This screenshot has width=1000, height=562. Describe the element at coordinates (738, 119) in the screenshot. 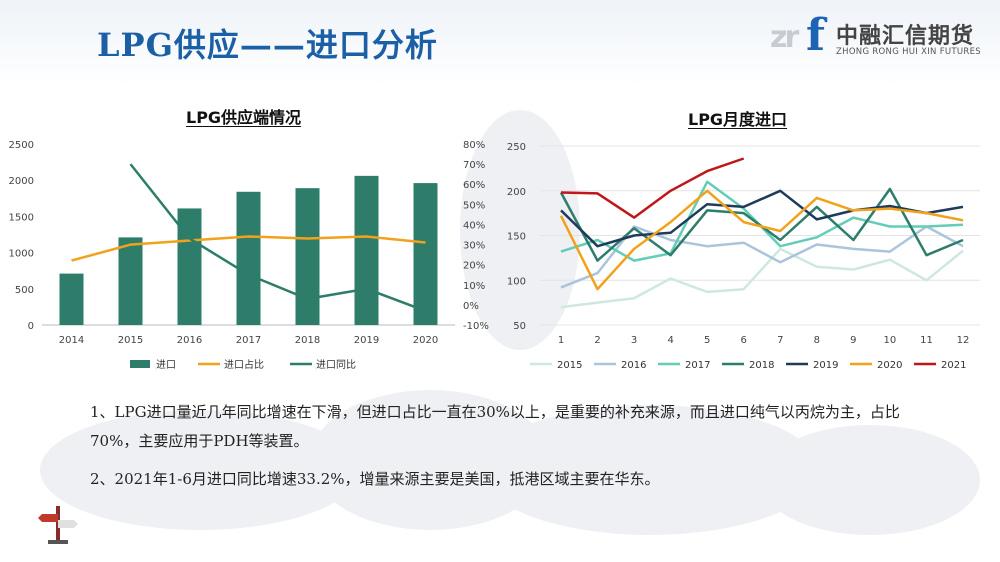

I see `chart2-title: LPG月度进口` at that location.